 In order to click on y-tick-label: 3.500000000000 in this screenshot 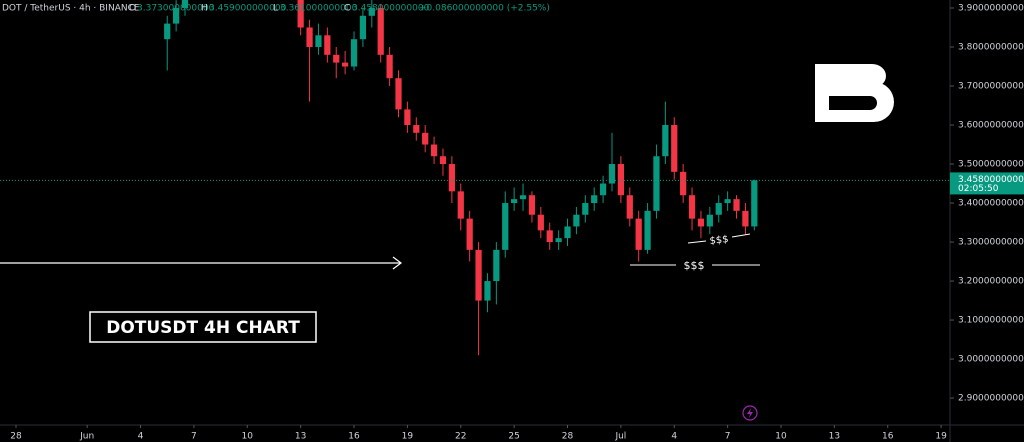, I will do `click(991, 165)`.